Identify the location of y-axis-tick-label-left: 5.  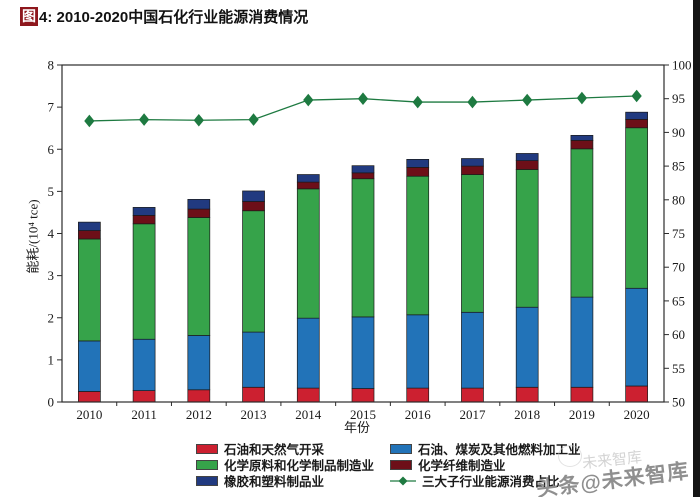
(51, 191).